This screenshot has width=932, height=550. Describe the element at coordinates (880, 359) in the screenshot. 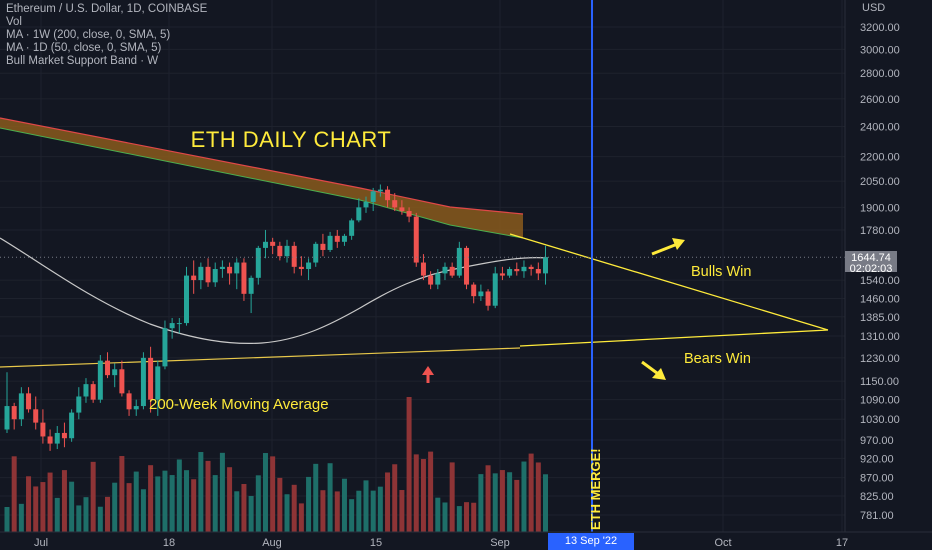

I see `price-tick-label: 1230.00` at that location.